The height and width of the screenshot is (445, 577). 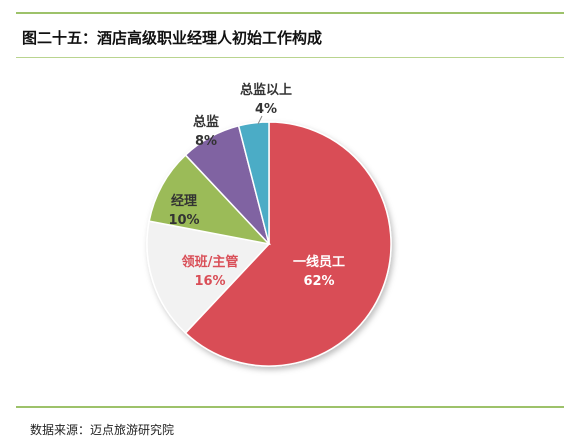 What do you see at coordinates (319, 262) in the screenshot?
I see `slice-label-front-line-staff: 一线员工` at bounding box center [319, 262].